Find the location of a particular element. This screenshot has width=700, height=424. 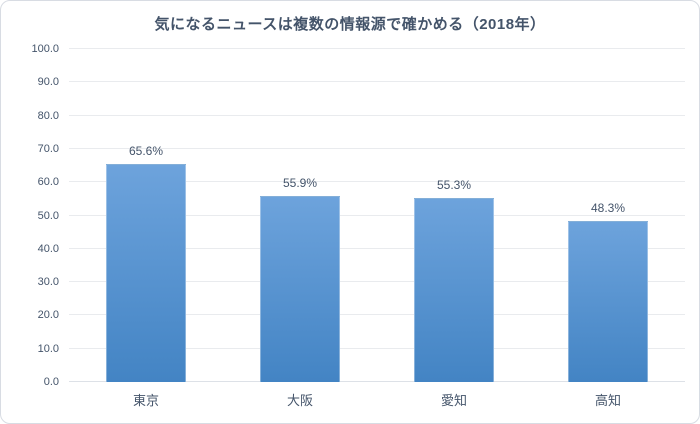

gridline-70.0 is located at coordinates (377, 148).